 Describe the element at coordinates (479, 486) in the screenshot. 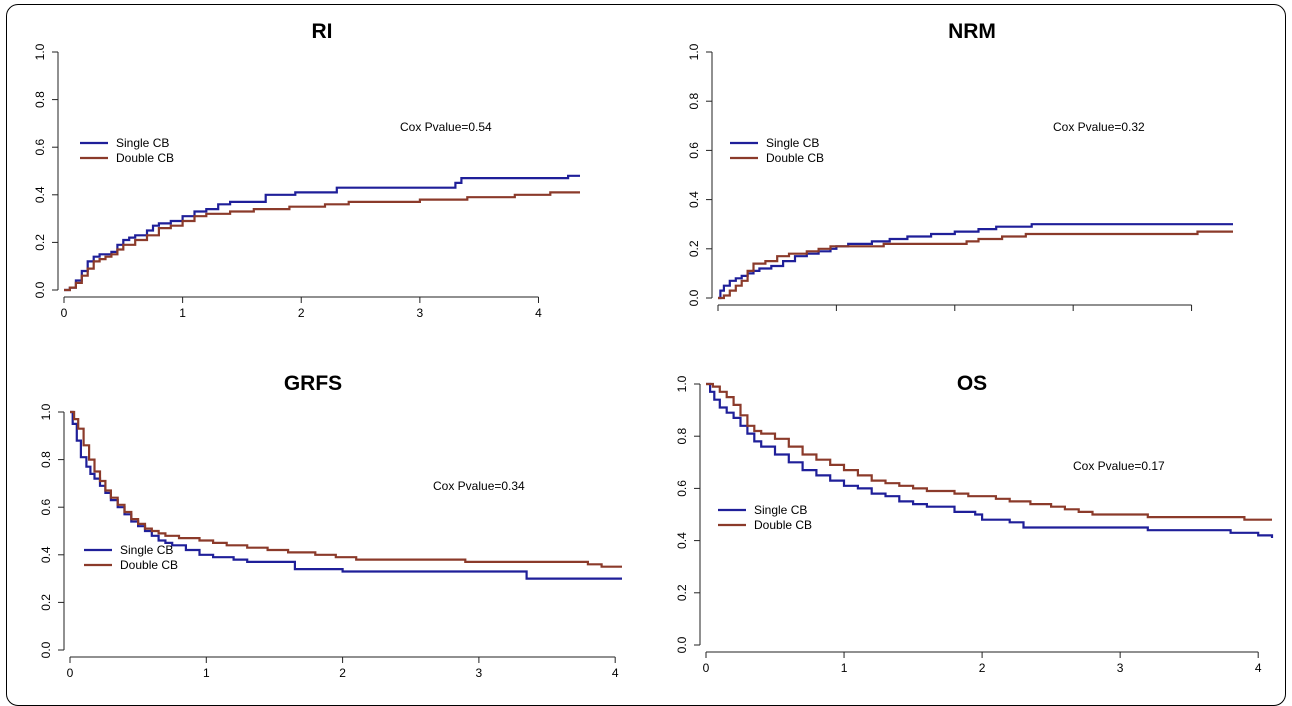

I see `cox-pvalue-annotation: Cox Pvalue=0.34` at that location.